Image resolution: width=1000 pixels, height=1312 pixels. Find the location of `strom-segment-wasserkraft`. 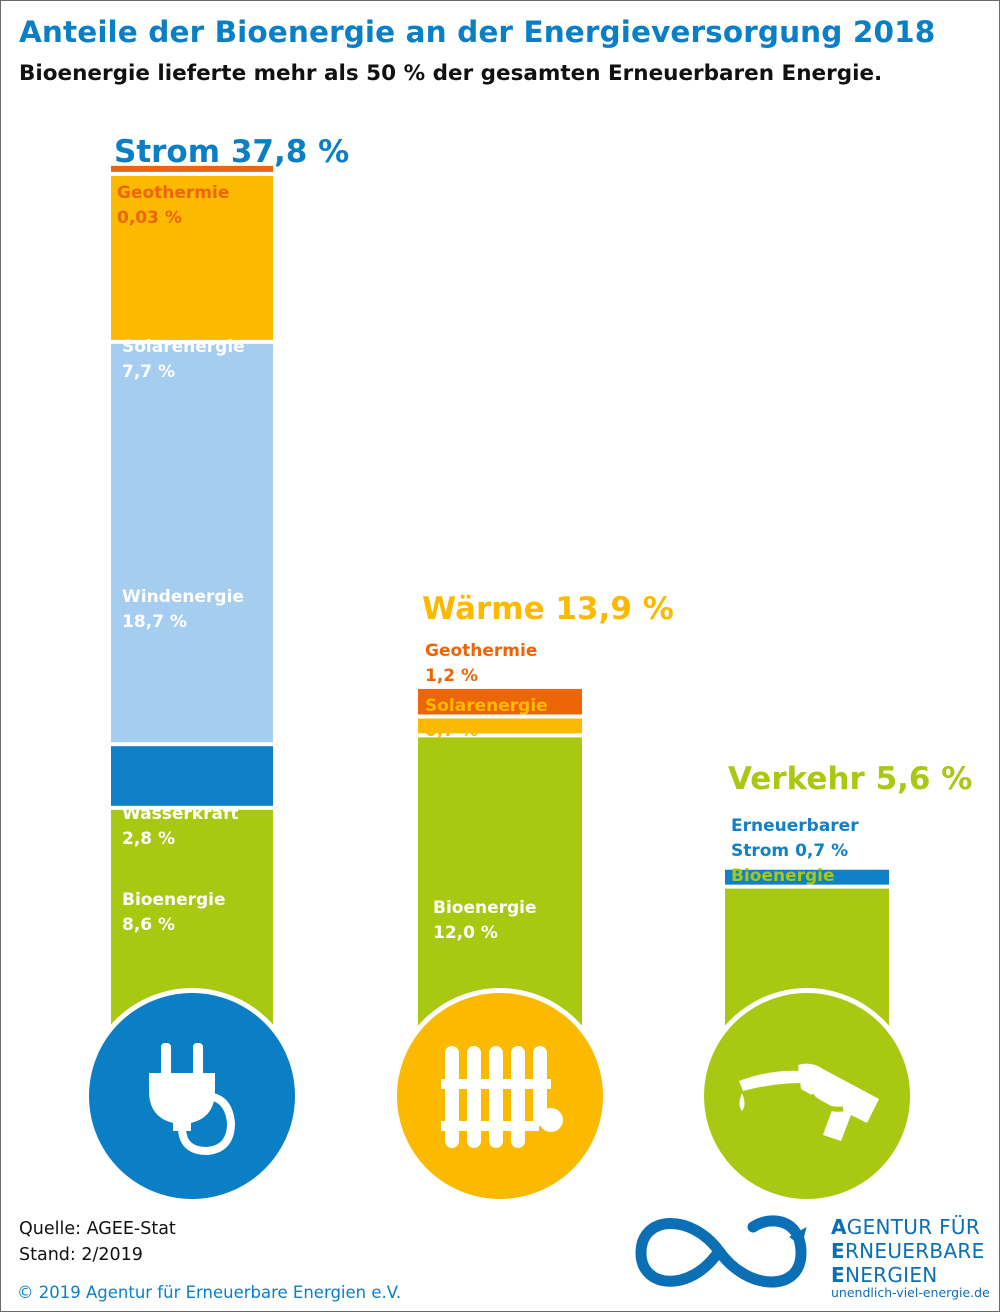

strom-segment-wasserkraft is located at coordinates (192, 776).